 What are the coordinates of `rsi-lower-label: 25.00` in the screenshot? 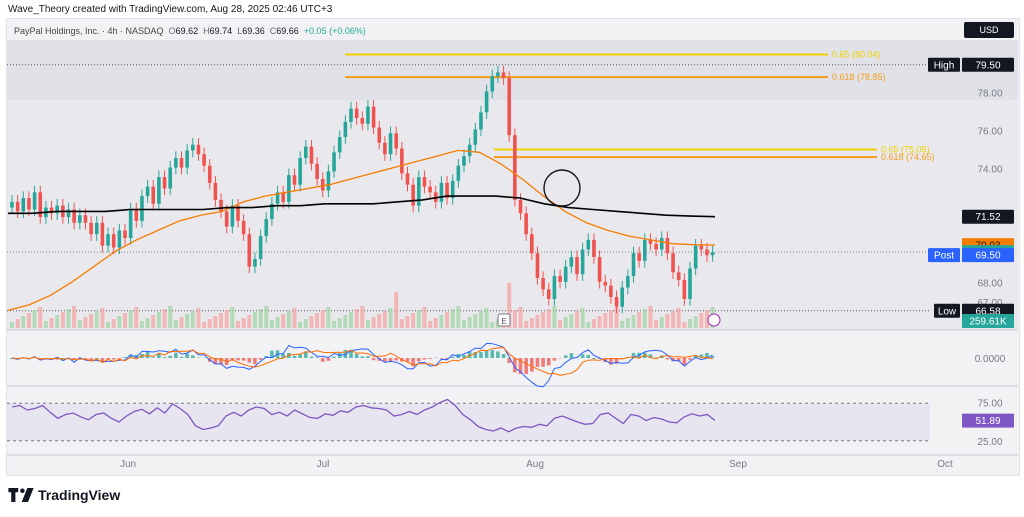 It's located at (989, 442).